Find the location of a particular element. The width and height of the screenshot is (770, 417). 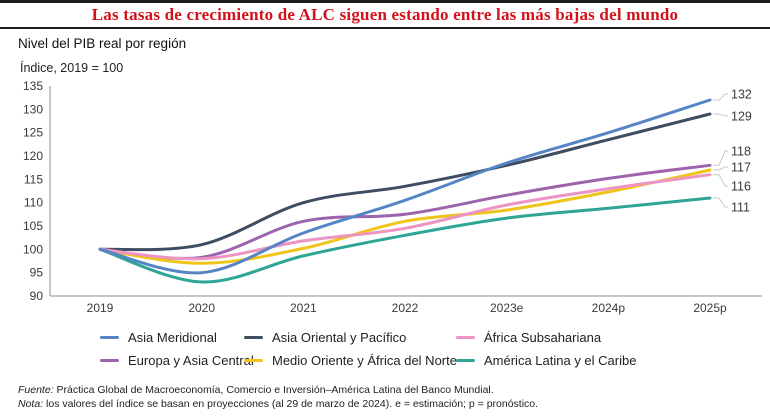

y-tick-label: 115 is located at coordinates (33, 179).